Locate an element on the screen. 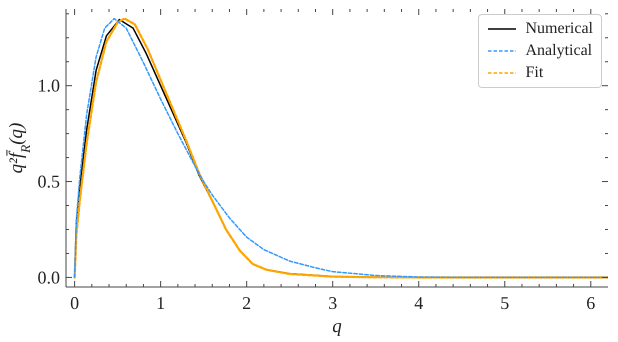  y-tick-label: 0.0 is located at coordinates (49, 277).